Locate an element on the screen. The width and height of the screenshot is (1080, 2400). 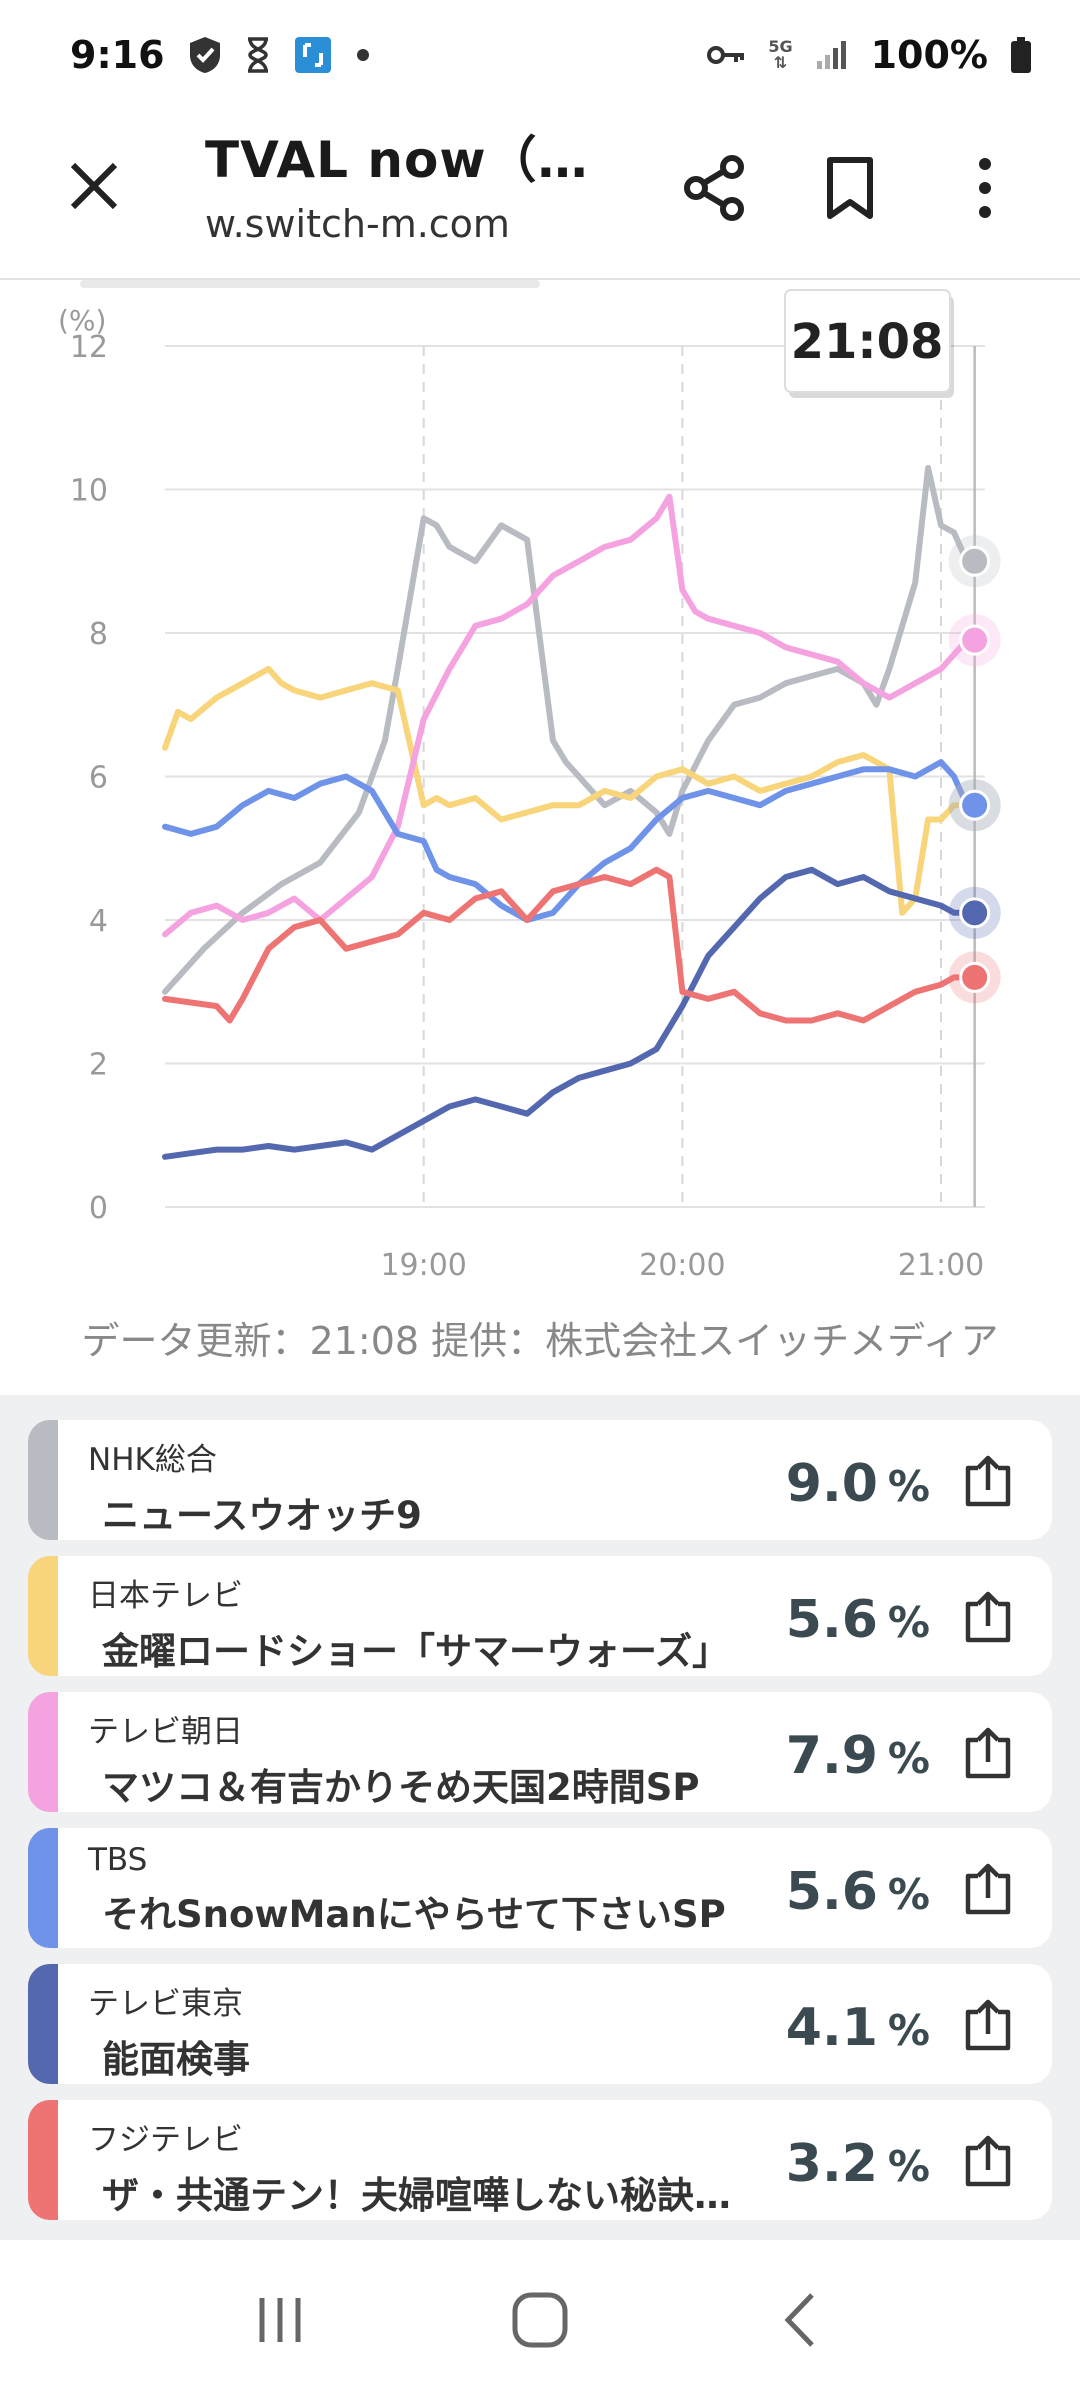
tooltip-time: 21:08 is located at coordinates (867, 342).